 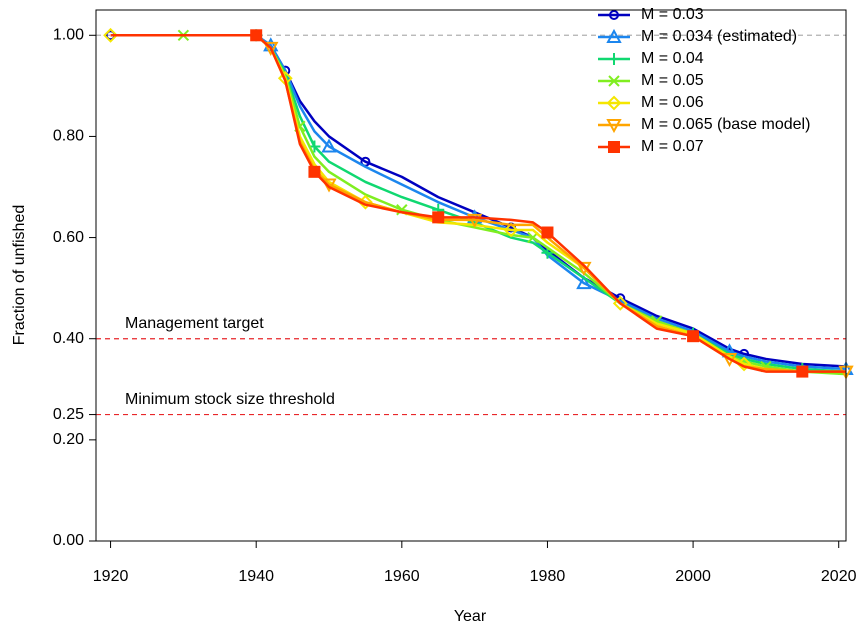 What do you see at coordinates (68, 136) in the screenshot?
I see `y-tick-label: 0.80` at bounding box center [68, 136].